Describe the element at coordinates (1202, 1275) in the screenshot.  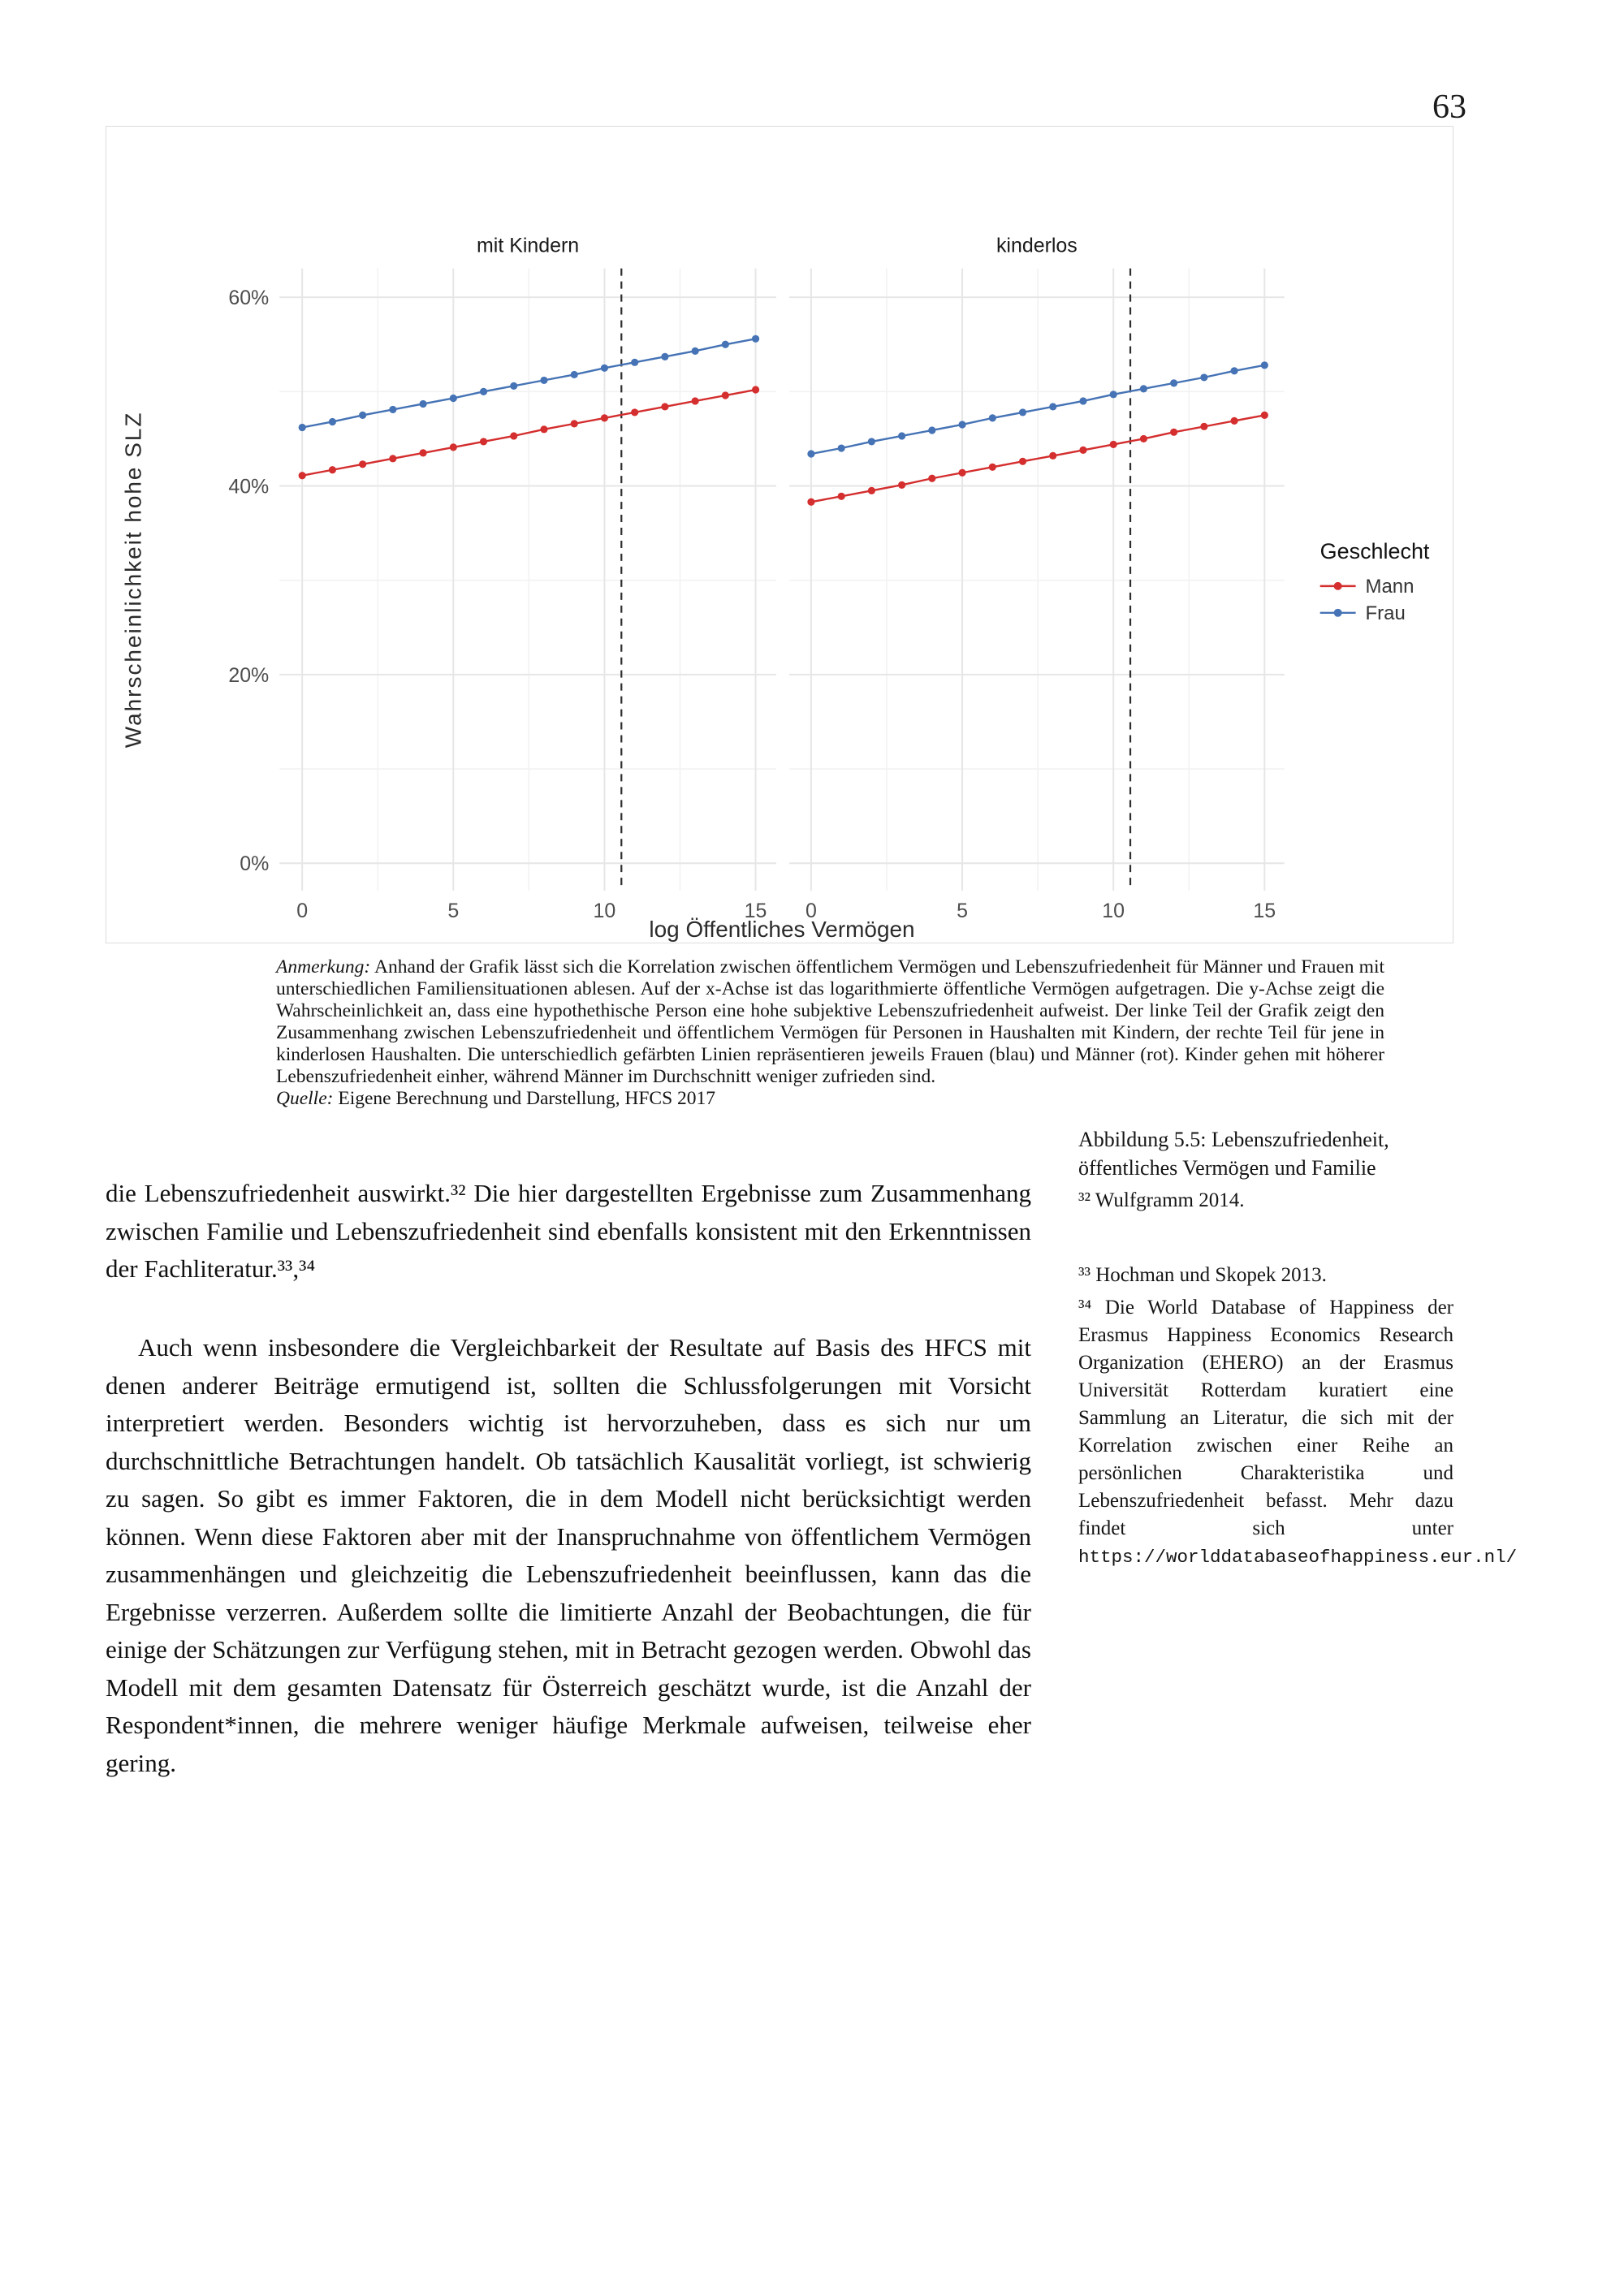
I see `footnote-33: ³³ Hochman und Skopek 2013.` at that location.